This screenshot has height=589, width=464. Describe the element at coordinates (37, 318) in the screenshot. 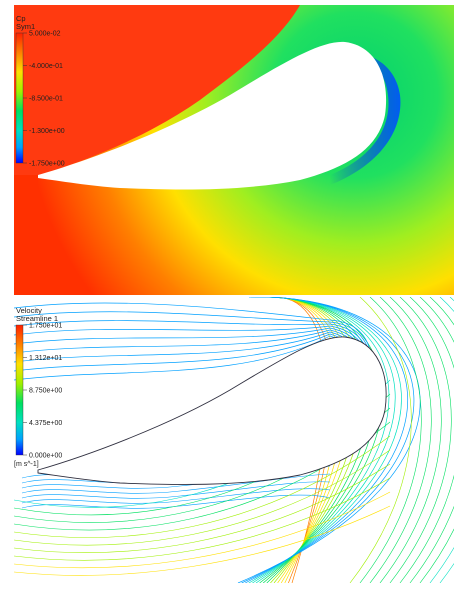

I see `velocity-legend-subtitle: Streamline 1` at that location.